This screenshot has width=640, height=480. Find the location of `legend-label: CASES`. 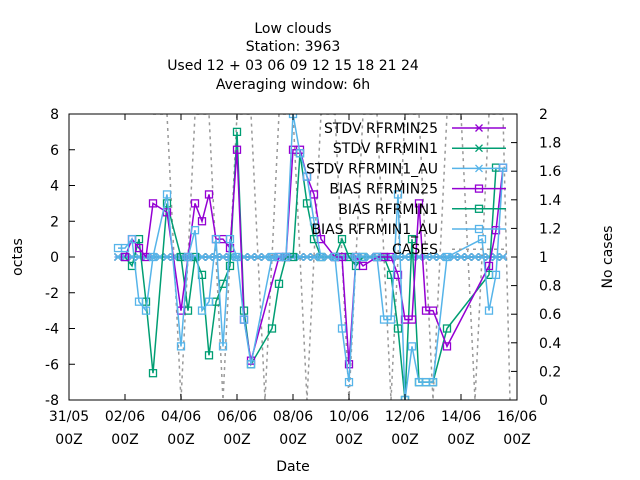

legend-label: CASES is located at coordinates (415, 250).